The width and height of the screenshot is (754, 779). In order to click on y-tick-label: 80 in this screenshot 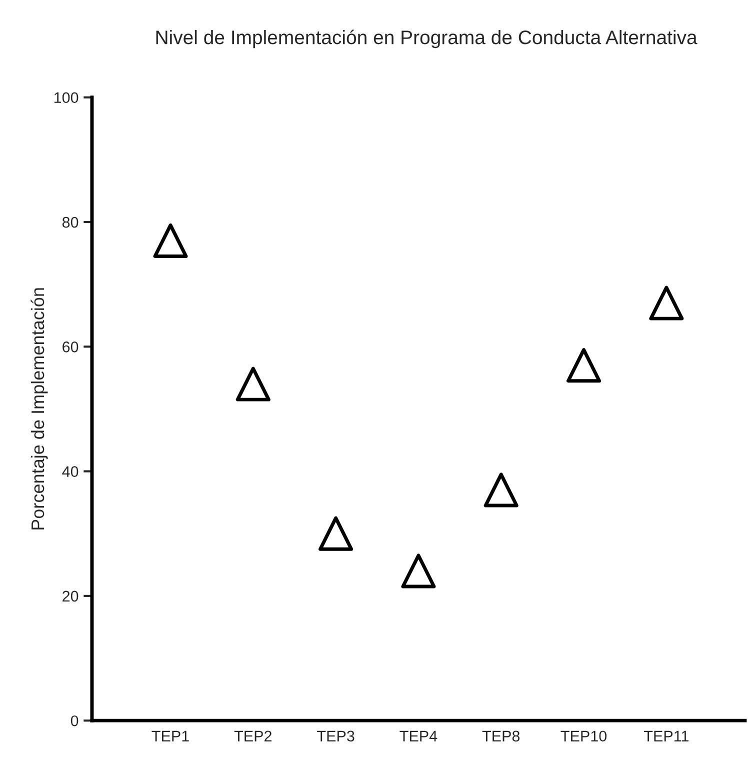, I will do `click(70, 222)`.